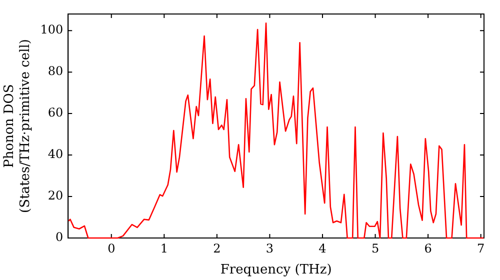  What do you see at coordinates (17, 126) in the screenshot?
I see `y-axis-title: Phonon DOS (States/THz·primitive cell)` at bounding box center [17, 126].